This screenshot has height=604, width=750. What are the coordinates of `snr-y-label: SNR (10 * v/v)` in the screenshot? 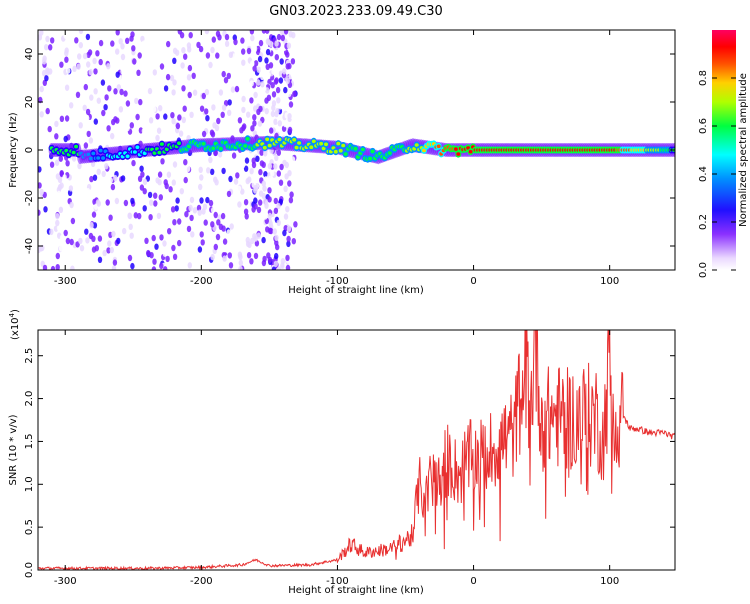 It's located at (13, 449).